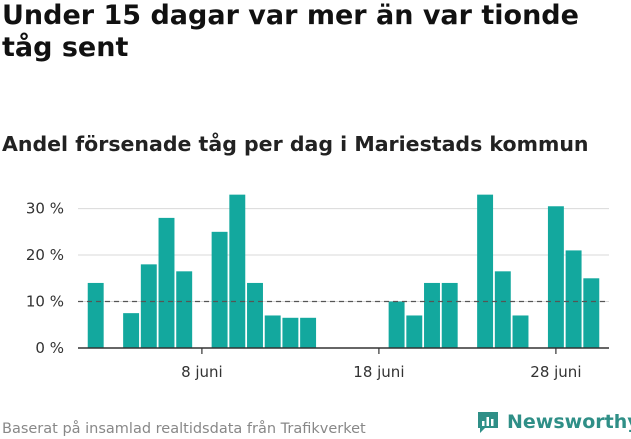  Describe the element at coordinates (569, 422) in the screenshot. I see `logo-text: Newsworthy` at that location.